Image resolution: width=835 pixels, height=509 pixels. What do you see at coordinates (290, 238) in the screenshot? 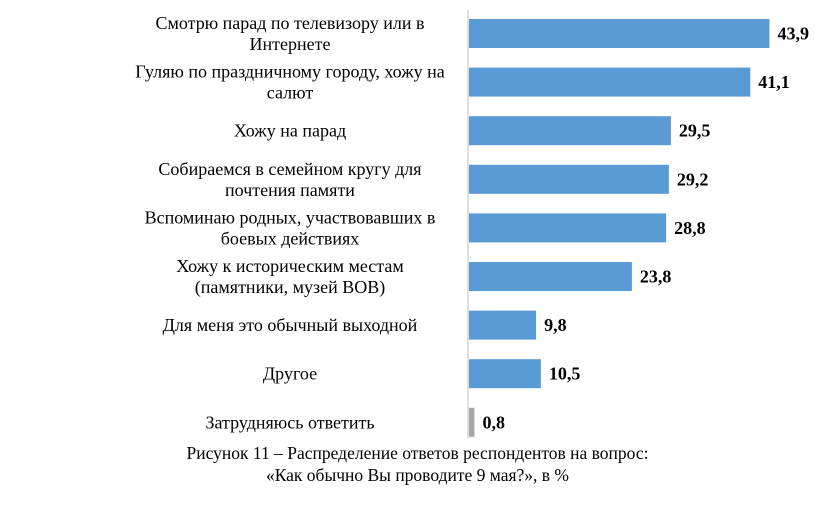
I see `category-label-line: боевых действиях` at bounding box center [290, 238].